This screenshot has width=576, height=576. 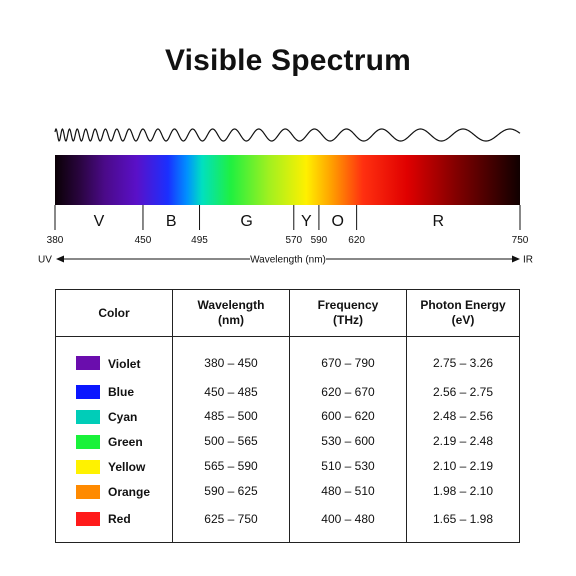 I want to click on color-name: Blue, so click(x=121, y=391).